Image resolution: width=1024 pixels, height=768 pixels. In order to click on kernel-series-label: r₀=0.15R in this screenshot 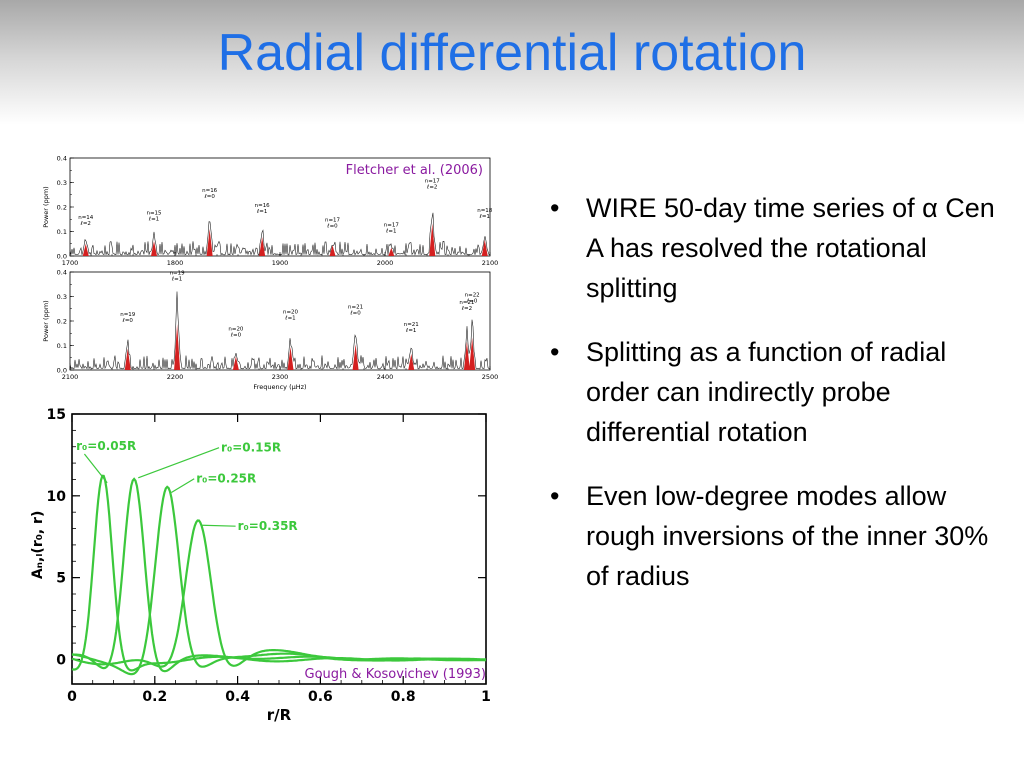, I will do `click(251, 448)`.